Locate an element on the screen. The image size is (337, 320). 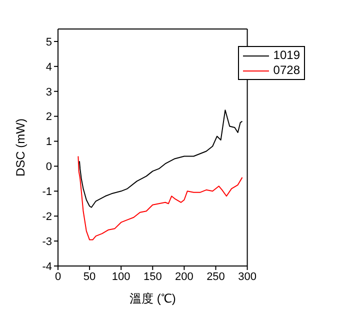
x-tick-label: 100 is located at coordinates (121, 276).